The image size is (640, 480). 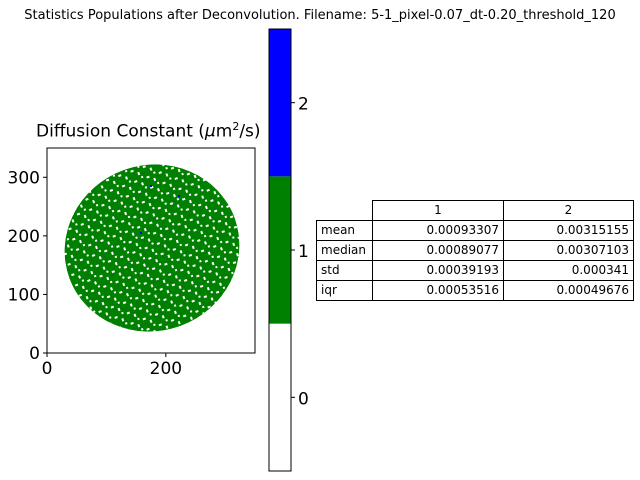 What do you see at coordinates (438, 270) in the screenshot?
I see `table-cell: 0.00039193` at bounding box center [438, 270].